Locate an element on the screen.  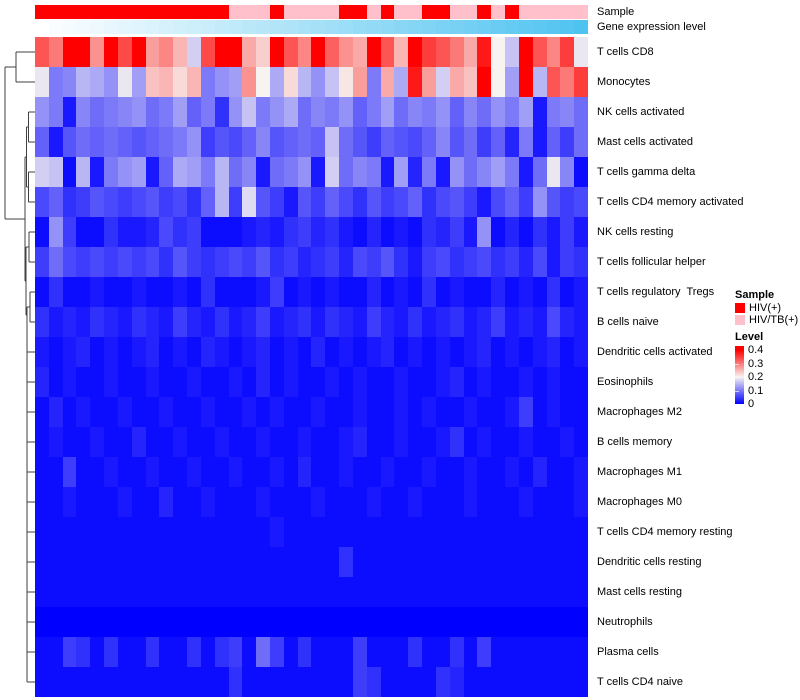
sample-annotation-cell is located at coordinates (166, 12).